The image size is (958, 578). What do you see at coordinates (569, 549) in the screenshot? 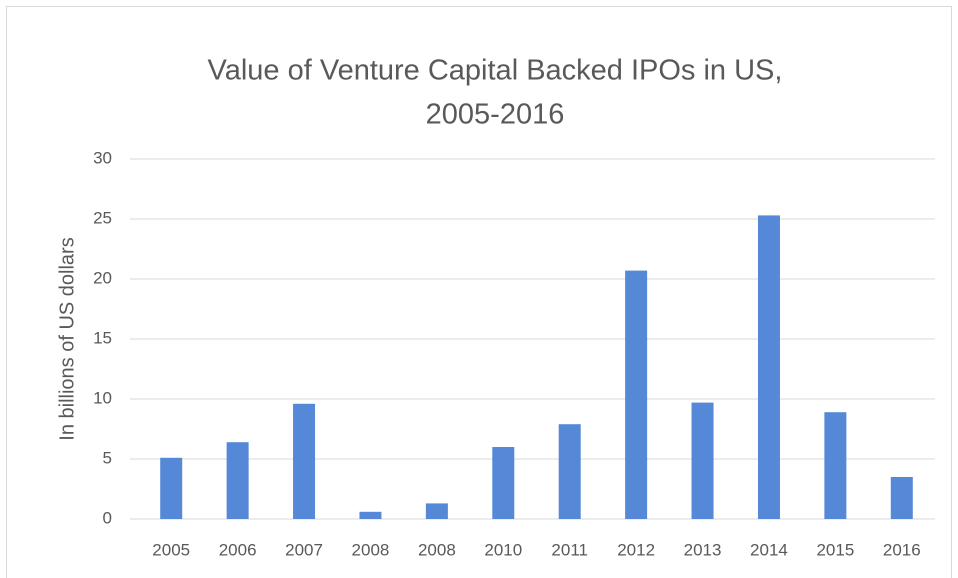
I see `x-tick-label: 2011` at bounding box center [569, 549].